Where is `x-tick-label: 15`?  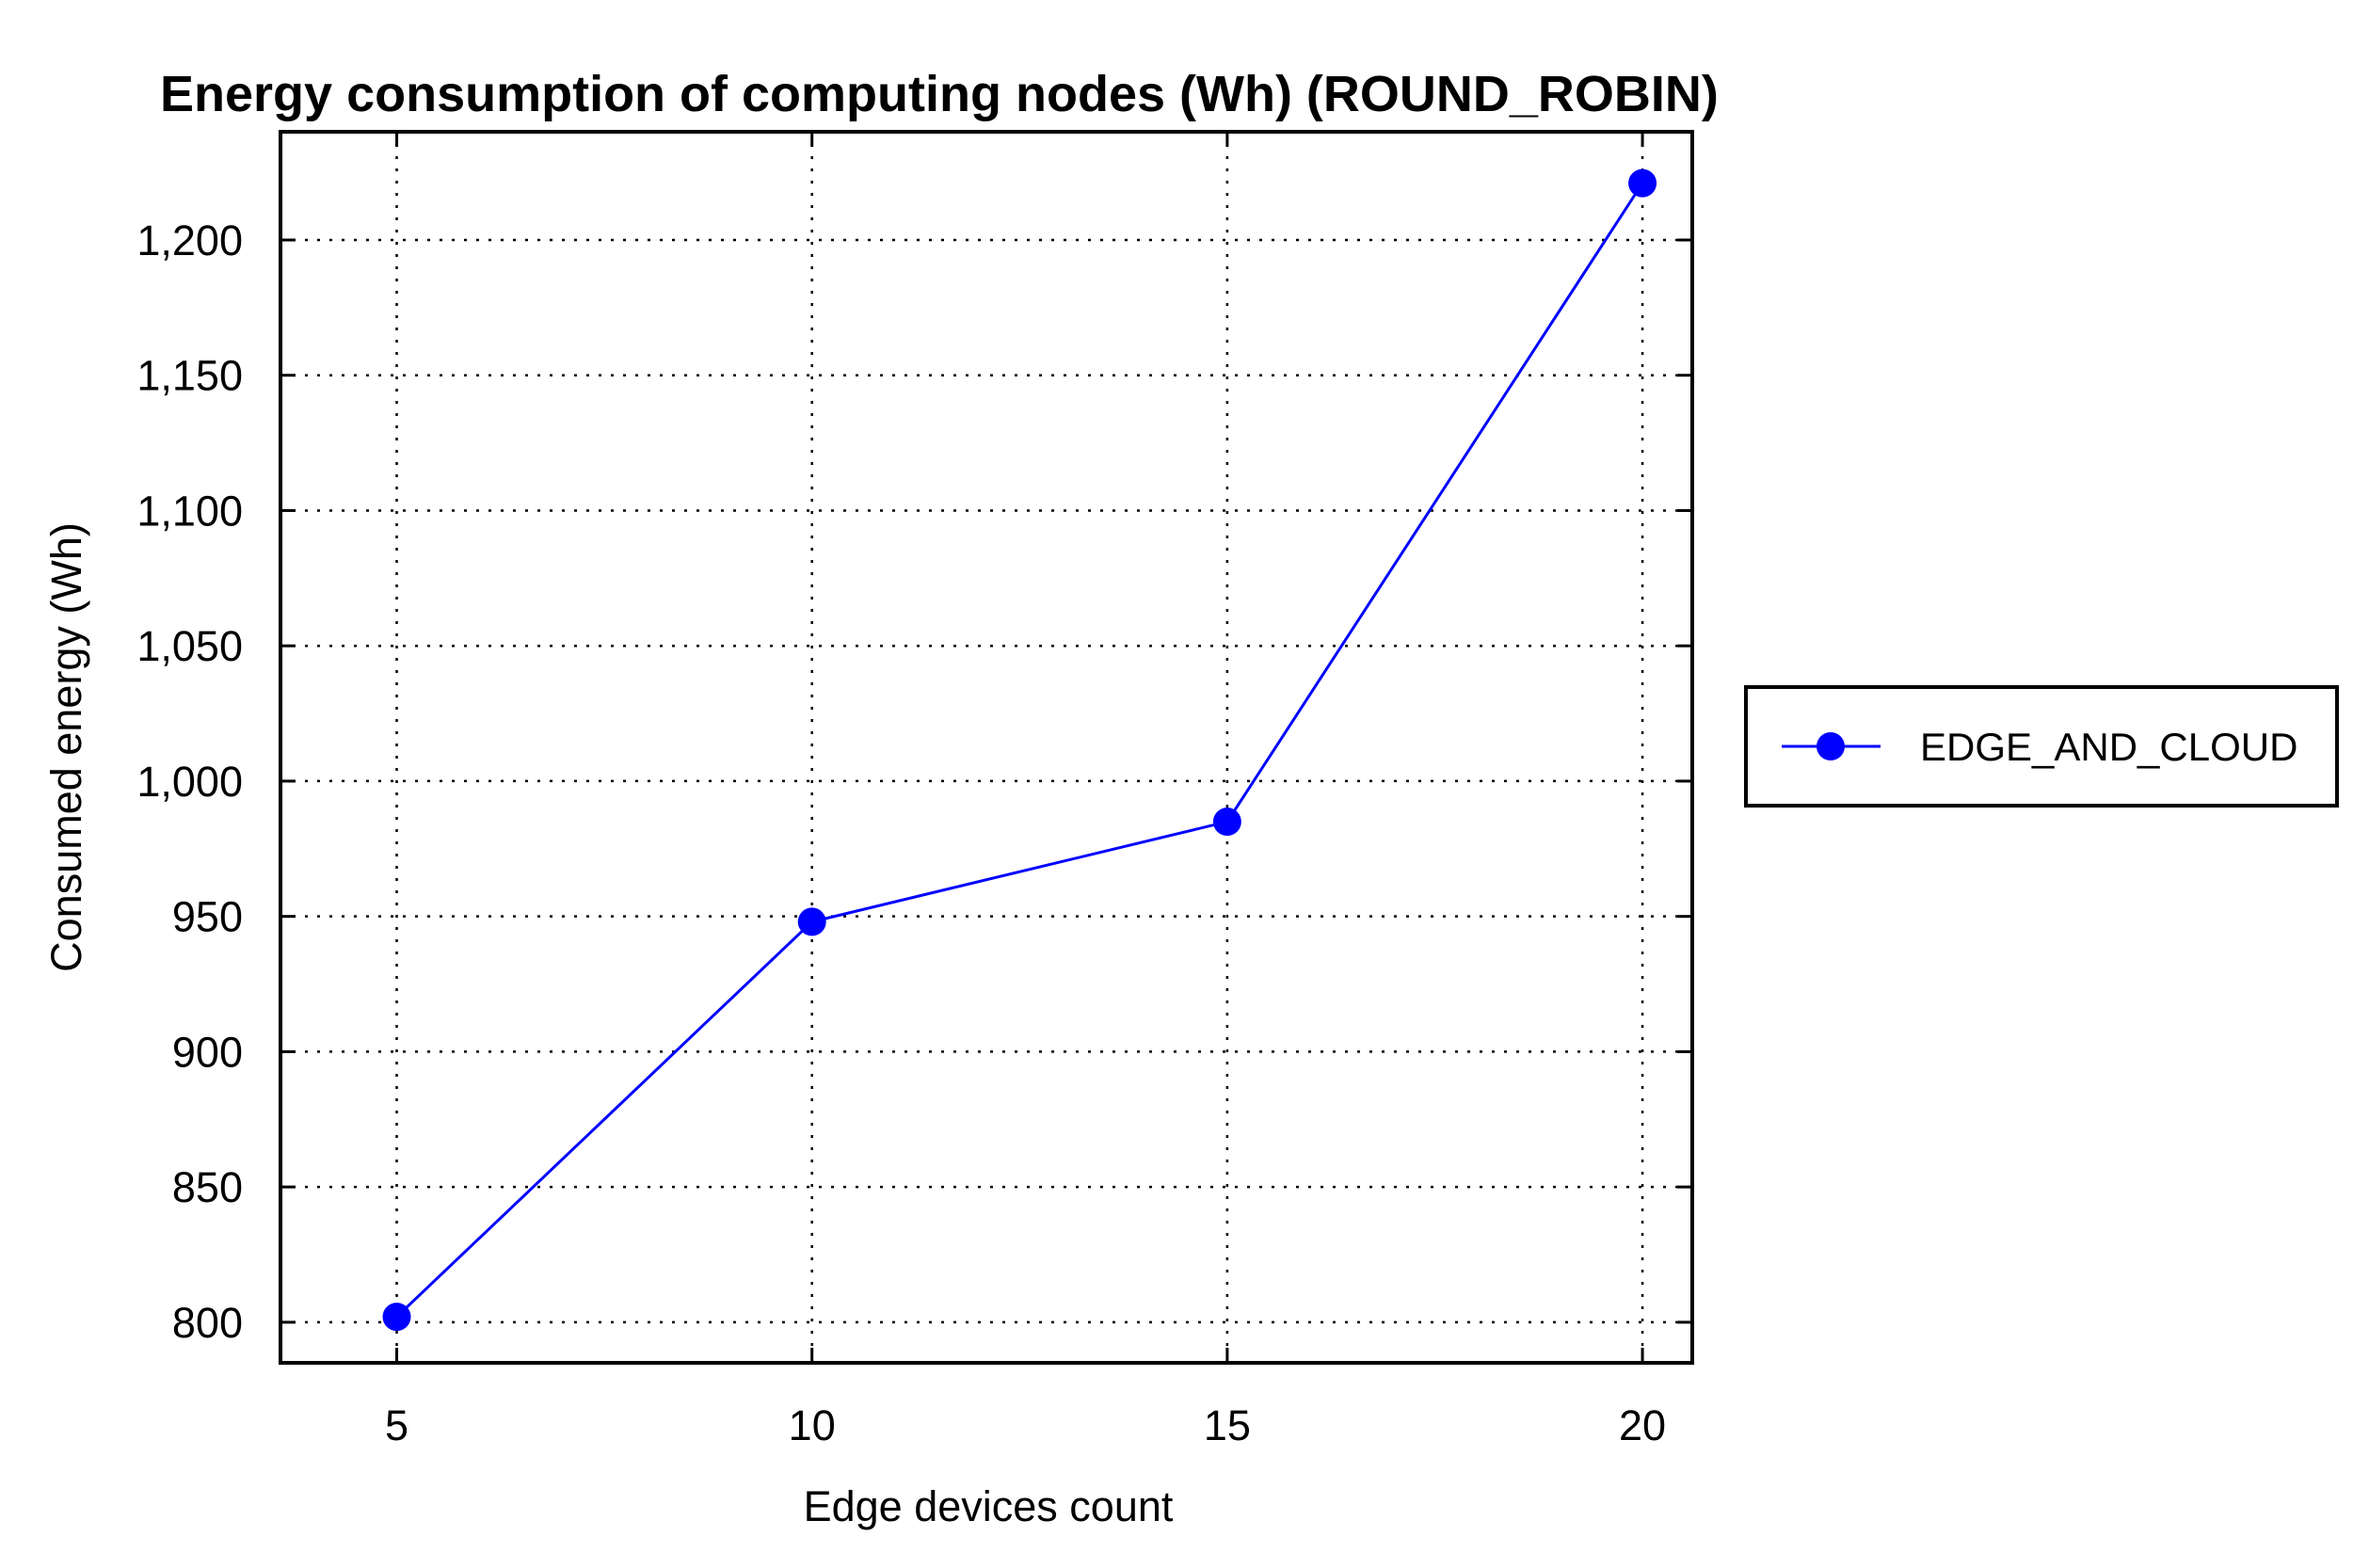 x-tick-label: 15 is located at coordinates (1227, 1425).